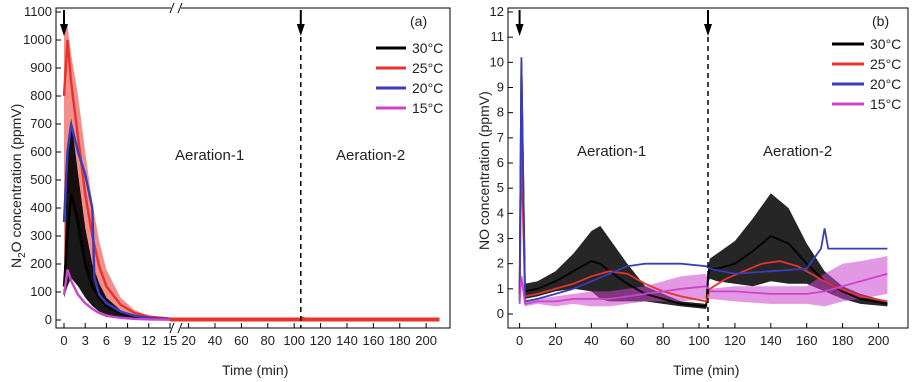 This screenshot has height=382, width=916. What do you see at coordinates (18, 186) in the screenshot?
I see `panel-a-y-axis-title: N2O concentration (ppmV)` at bounding box center [18, 186].